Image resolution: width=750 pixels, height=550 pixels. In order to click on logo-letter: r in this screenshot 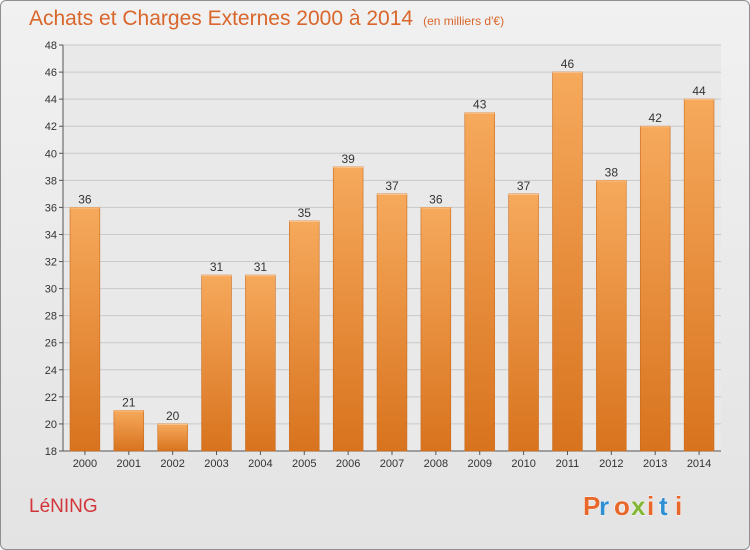, I will do `click(604, 506)`.